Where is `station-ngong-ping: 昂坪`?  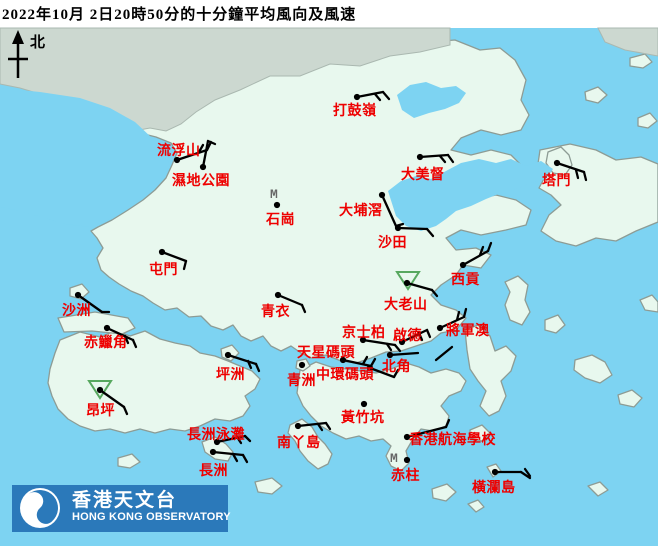 station-ngong-ping: 昂坪 is located at coordinates (107, 399).